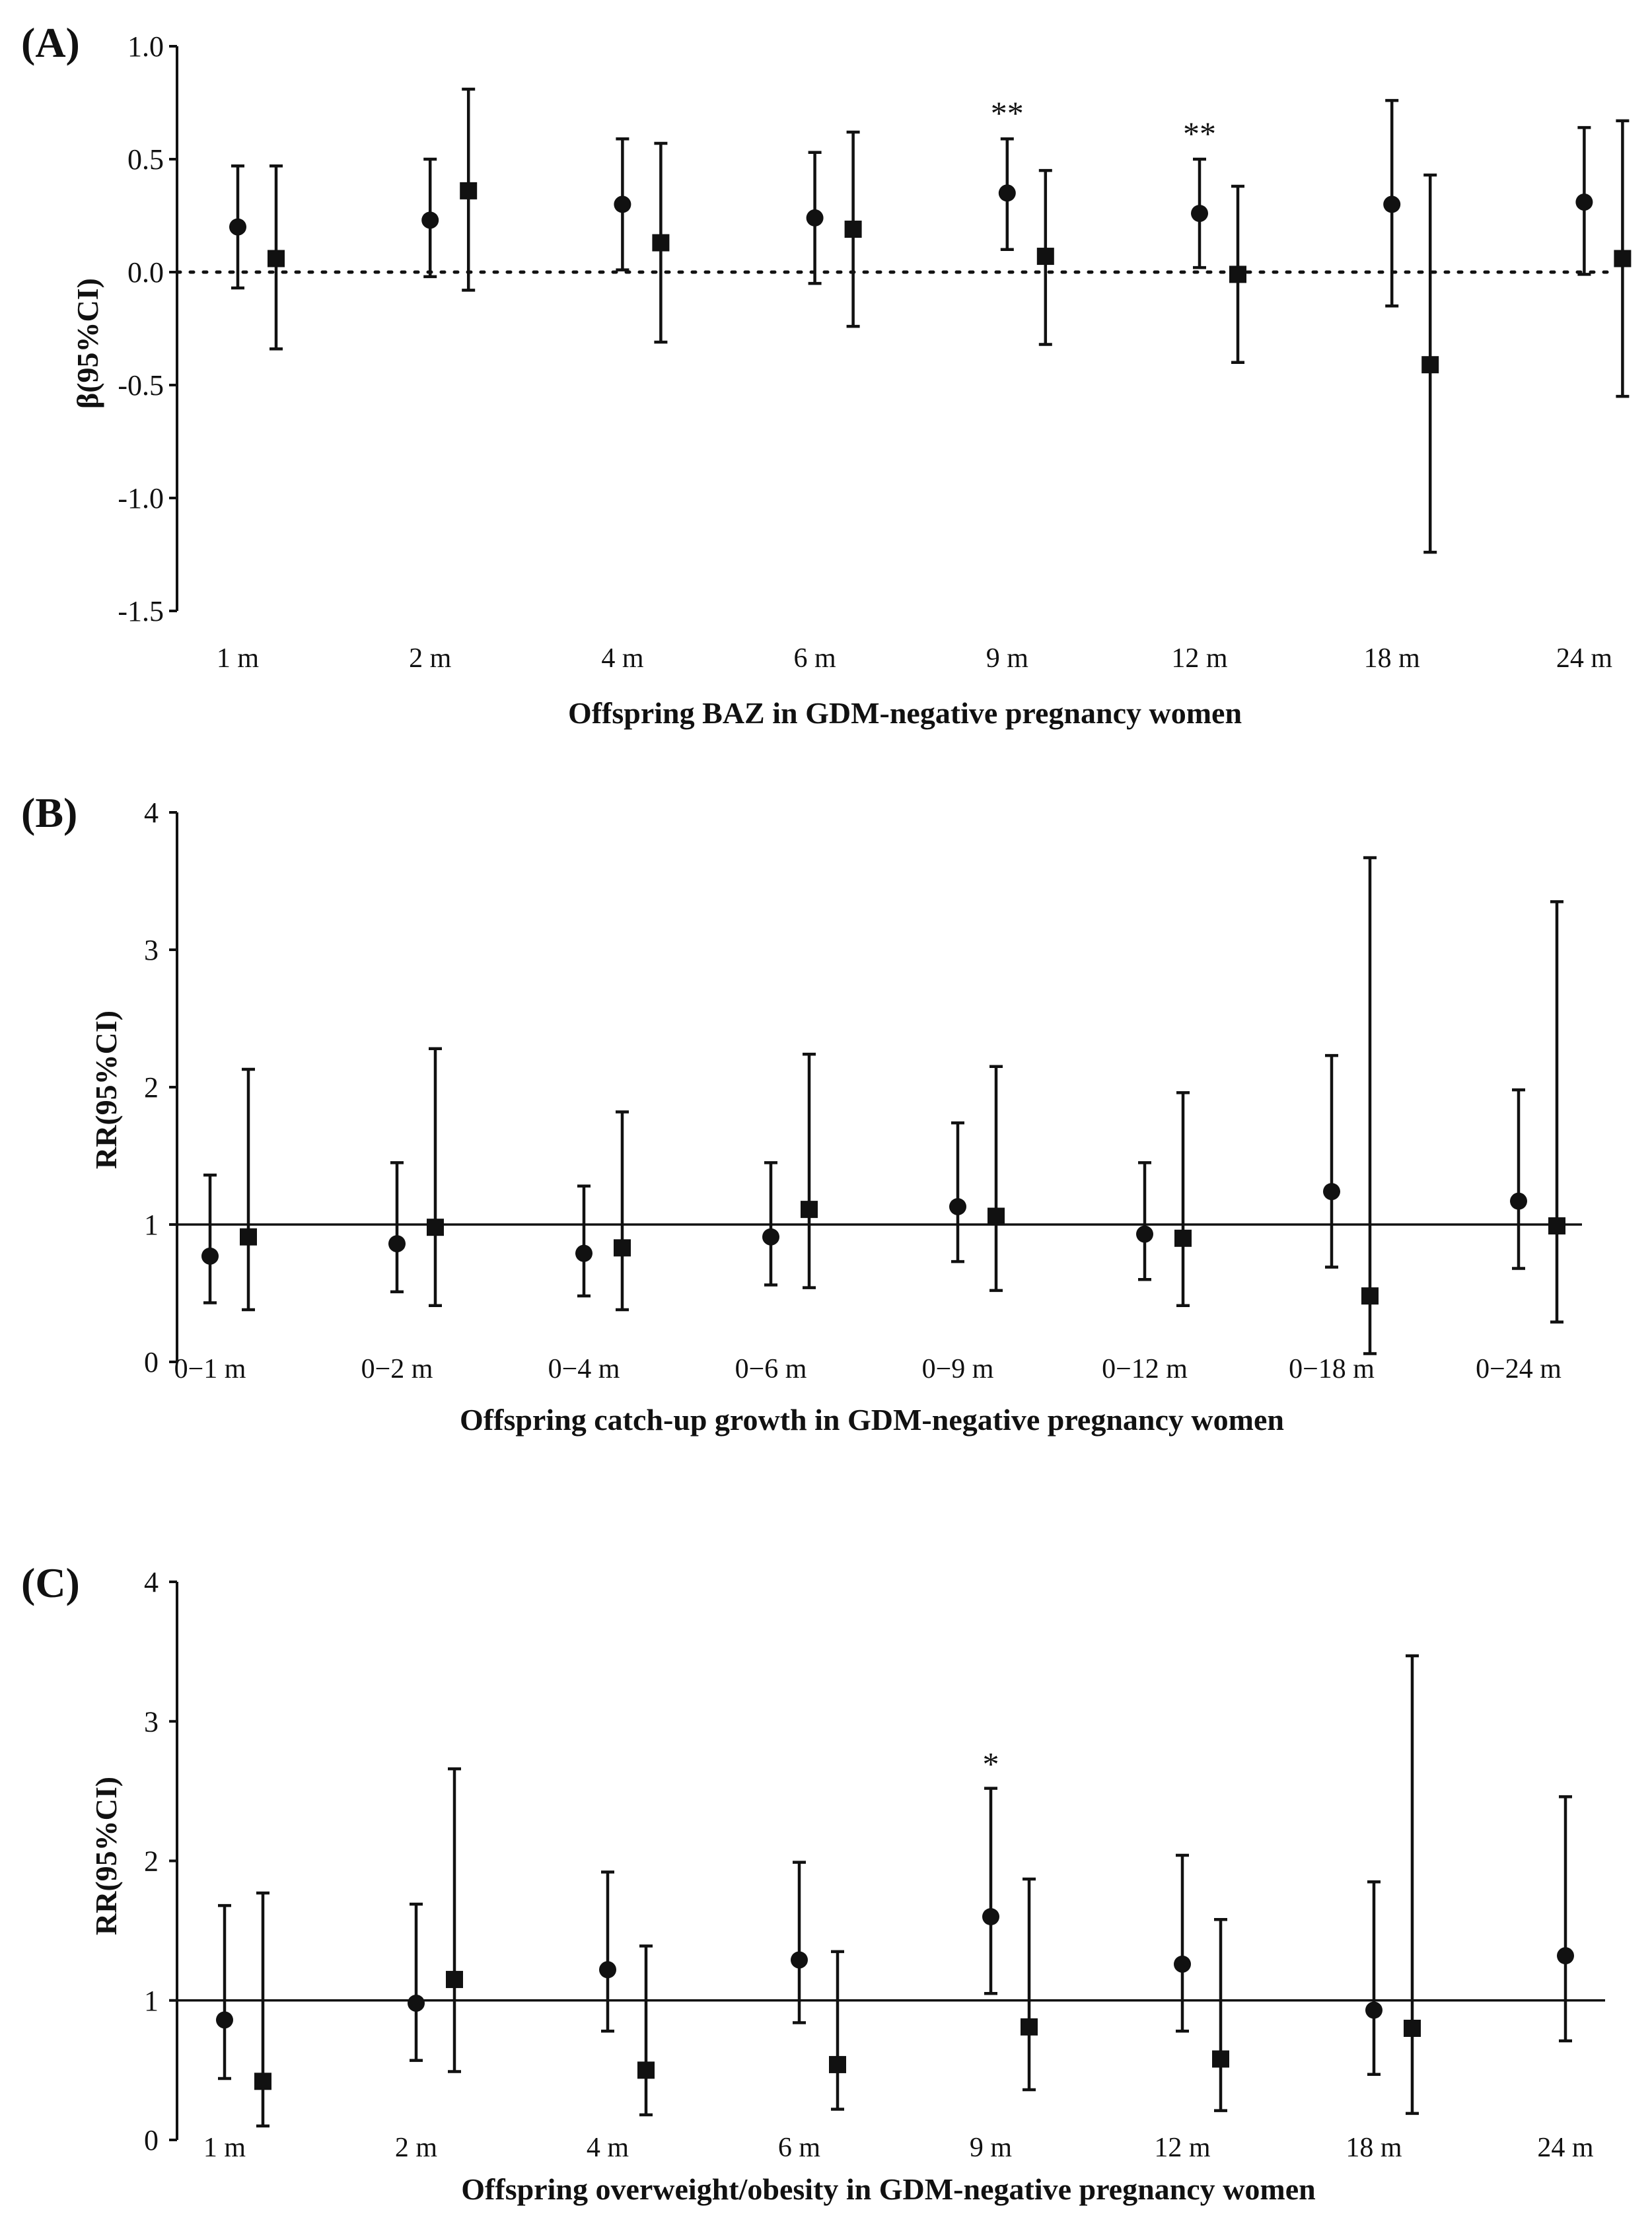 This screenshot has width=1652, height=2239. What do you see at coordinates (1332, 1369) in the screenshot?
I see `x-tick-label: 0−18 m` at bounding box center [1332, 1369].